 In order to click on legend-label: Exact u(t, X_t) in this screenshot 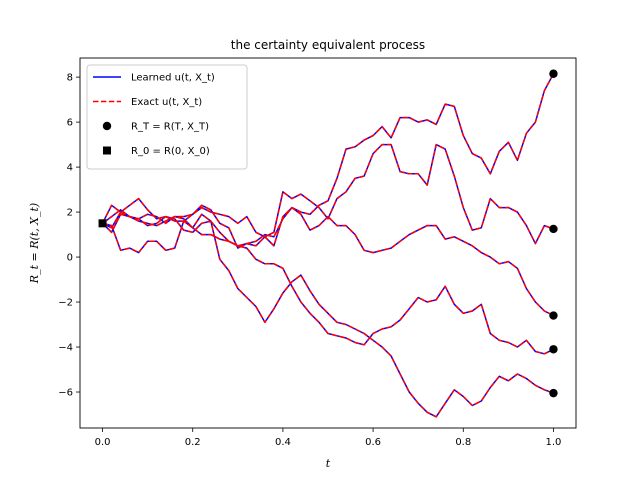, I will do `click(166, 102)`.